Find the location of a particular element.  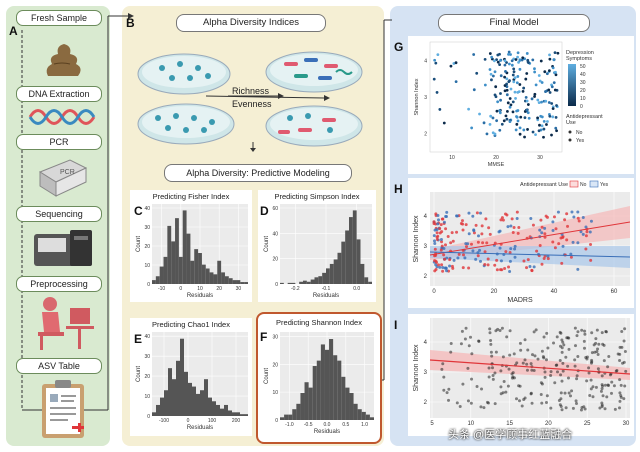

panel-d-title: Predicting Simpson Index is located at coordinates (317, 196).